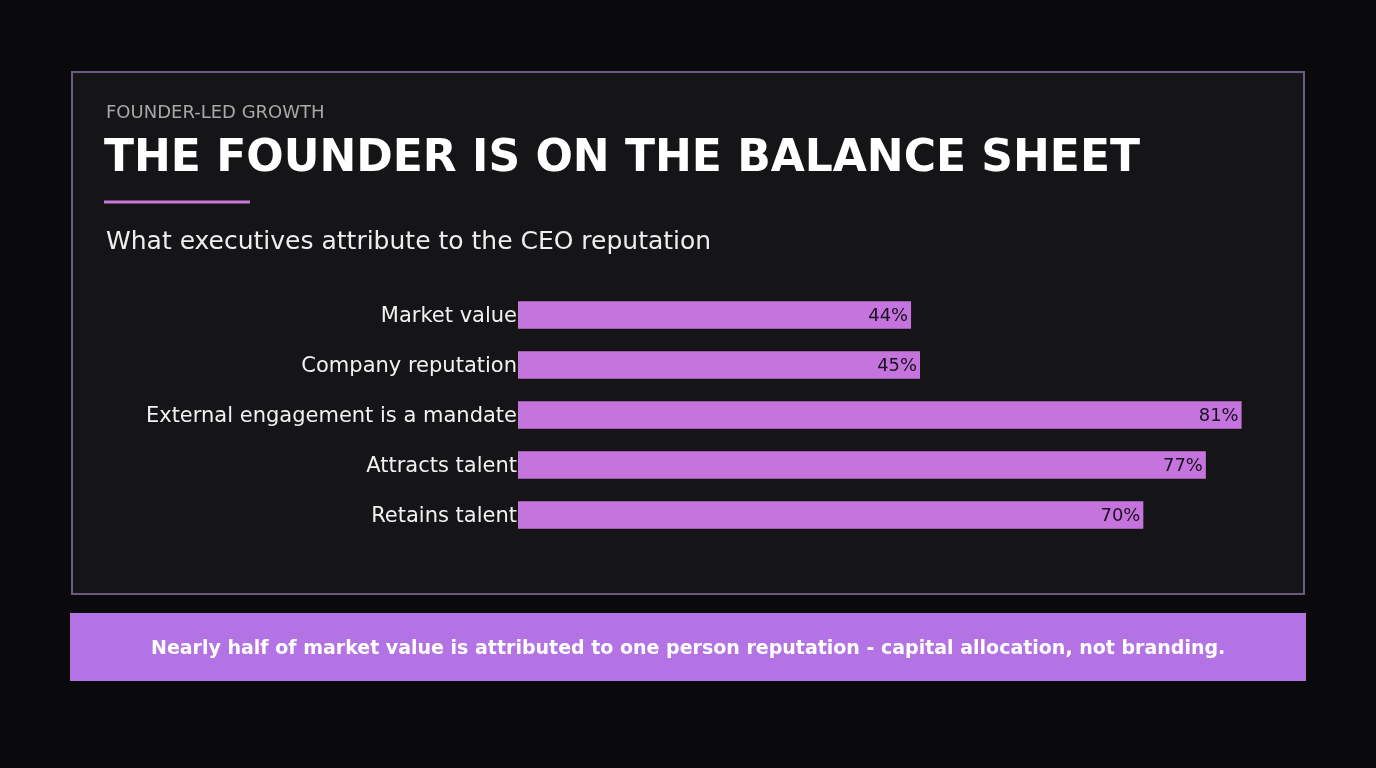 This screenshot has width=1376, height=768. What do you see at coordinates (409, 240) in the screenshot?
I see `chart-subtitle: What executives attribute to the CEO reputation` at bounding box center [409, 240].